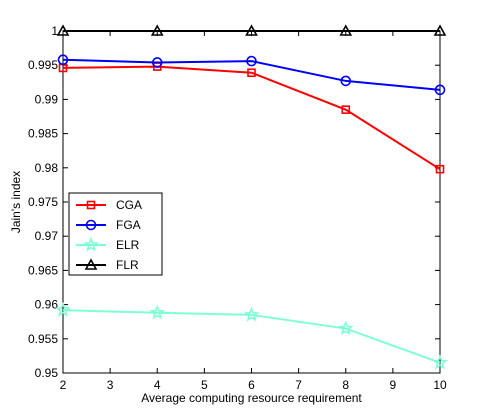 The height and width of the screenshot is (420, 485). What do you see at coordinates (128, 245) in the screenshot?
I see `legend-label: ELR` at bounding box center [128, 245].